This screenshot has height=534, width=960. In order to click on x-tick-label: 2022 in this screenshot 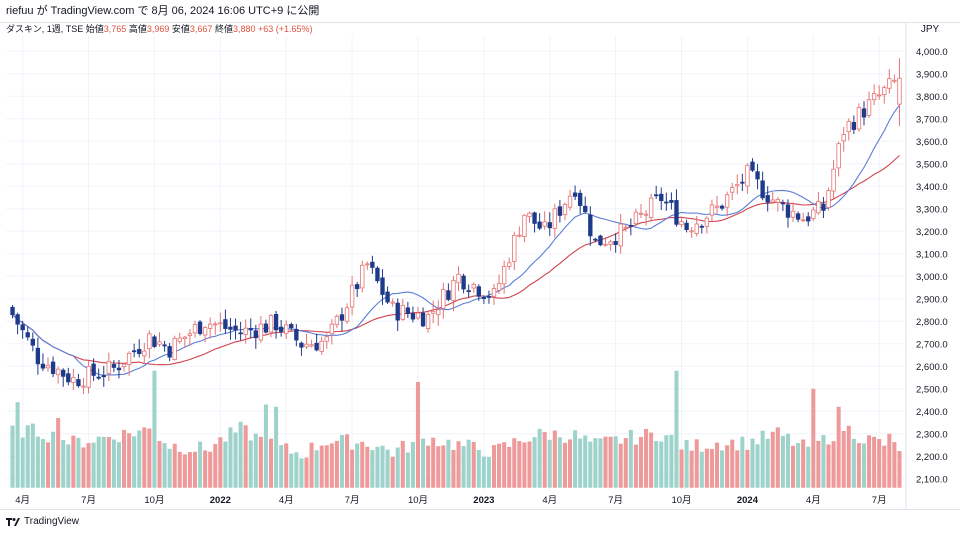, I will do `click(220, 500)`.